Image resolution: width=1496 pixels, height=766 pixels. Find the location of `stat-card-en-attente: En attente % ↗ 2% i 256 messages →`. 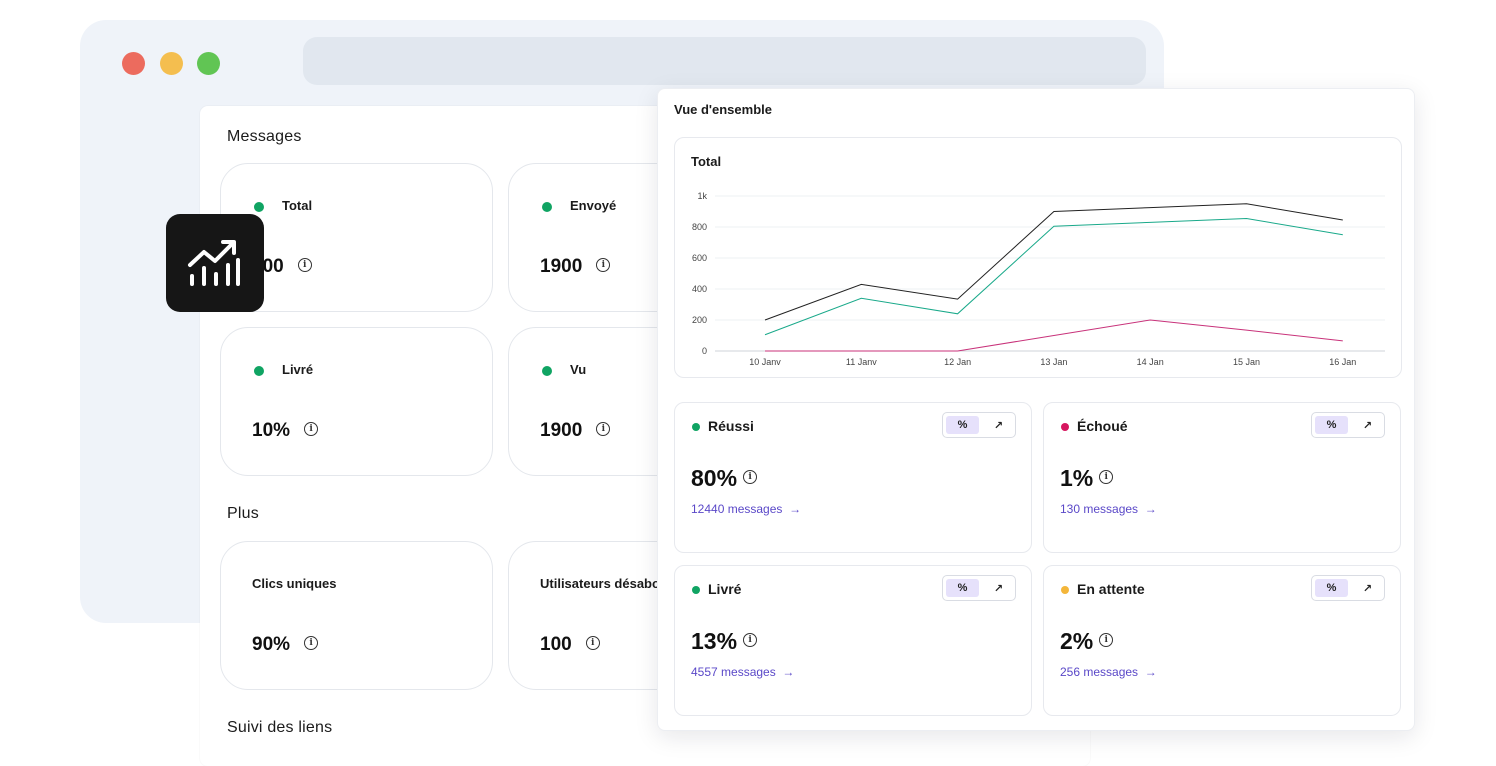

stat-card-en-attente: En attente % ↗ 2% i 256 messages → is located at coordinates (1222, 640).